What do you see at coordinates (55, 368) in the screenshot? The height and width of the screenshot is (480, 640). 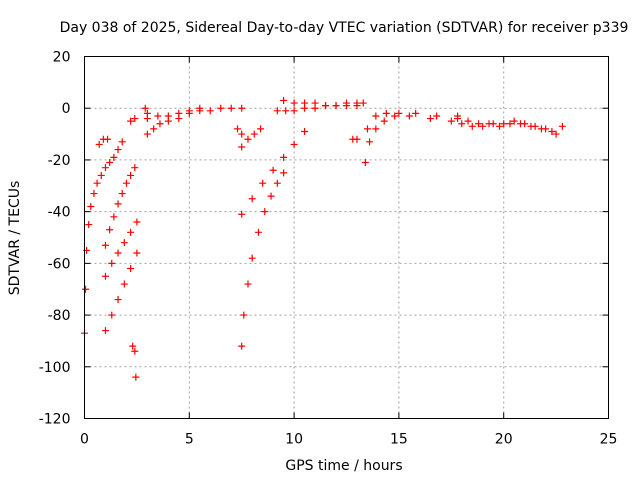 I see `y-tick-label: -100` at bounding box center [55, 368].